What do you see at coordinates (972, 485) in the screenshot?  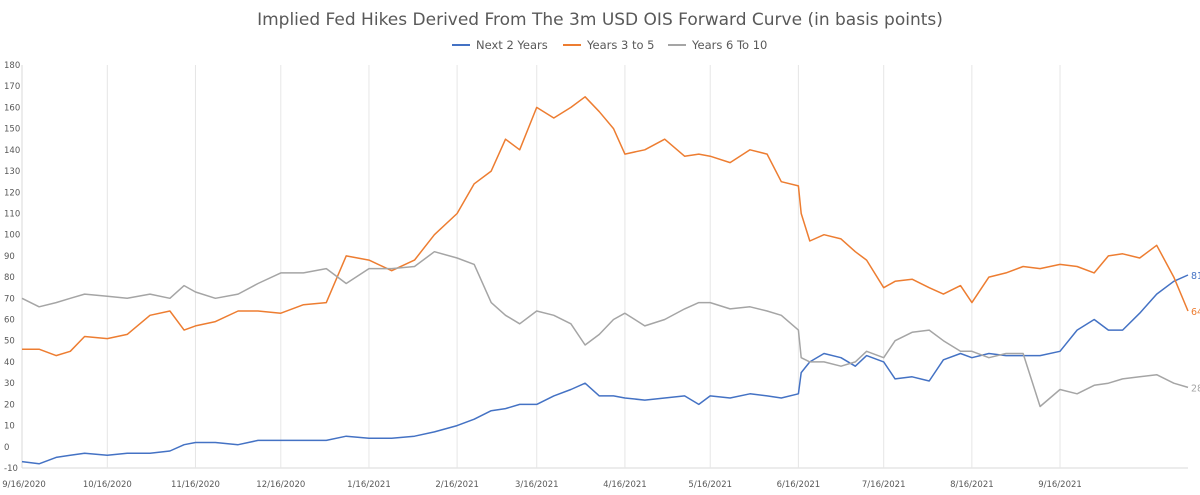 I see `x-tick-label: 8/16/2021` at bounding box center [972, 485].